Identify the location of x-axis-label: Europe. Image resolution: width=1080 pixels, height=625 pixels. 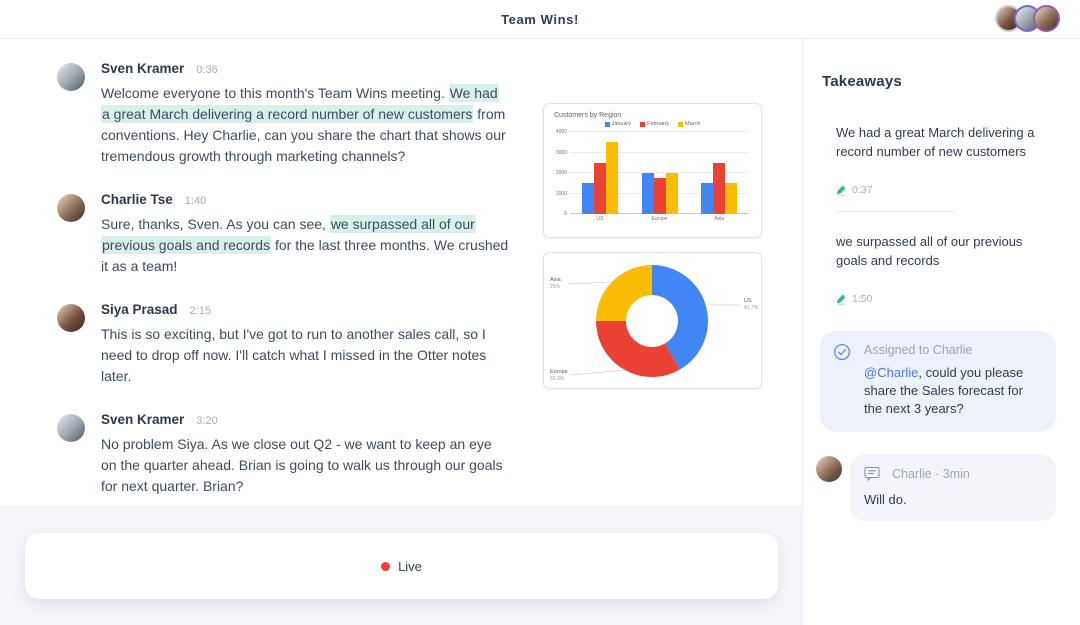
(659, 219).